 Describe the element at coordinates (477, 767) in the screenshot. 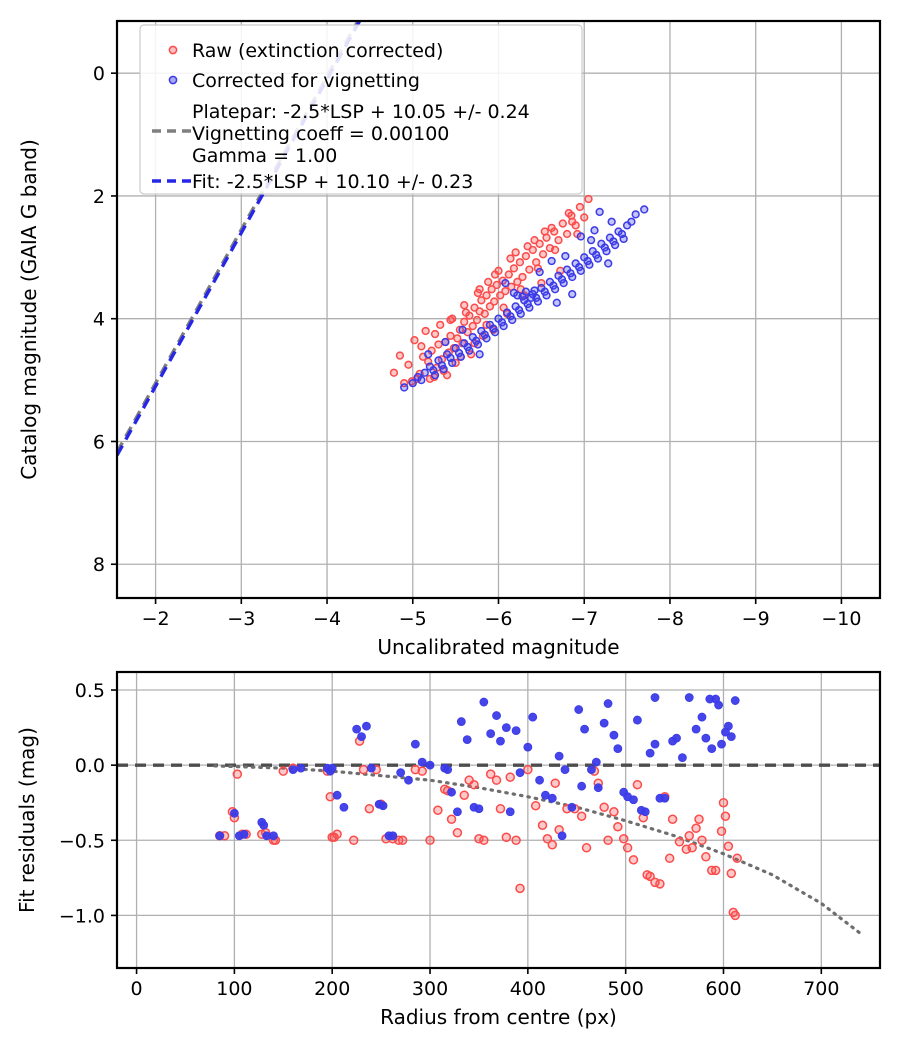

I see `series-corrected-for-vignetting` at that location.